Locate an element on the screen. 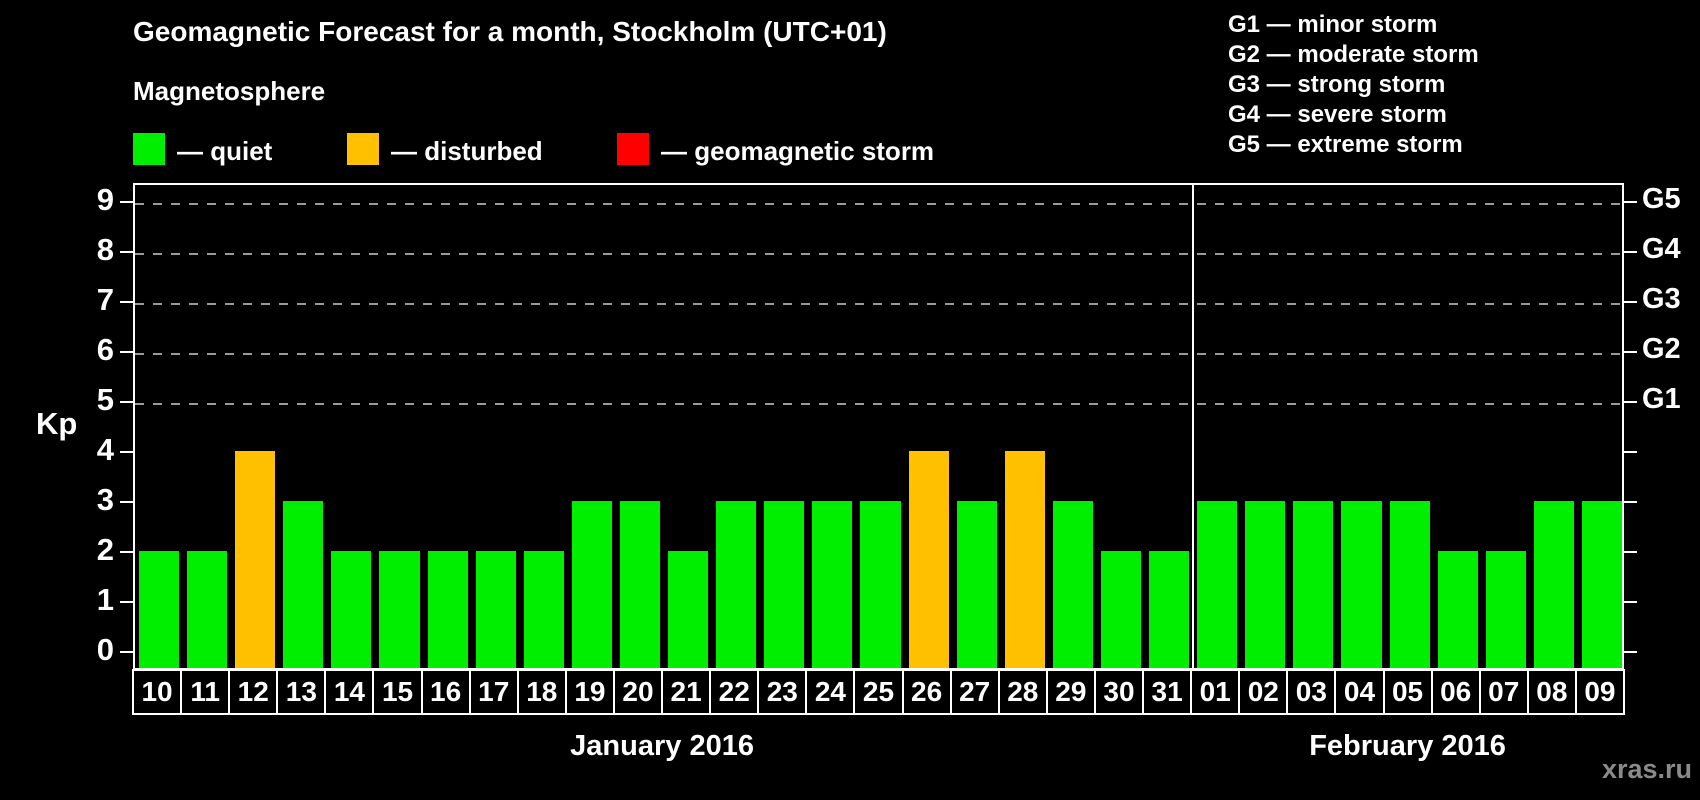  day-label-jan-10: 10 is located at coordinates (157, 692).